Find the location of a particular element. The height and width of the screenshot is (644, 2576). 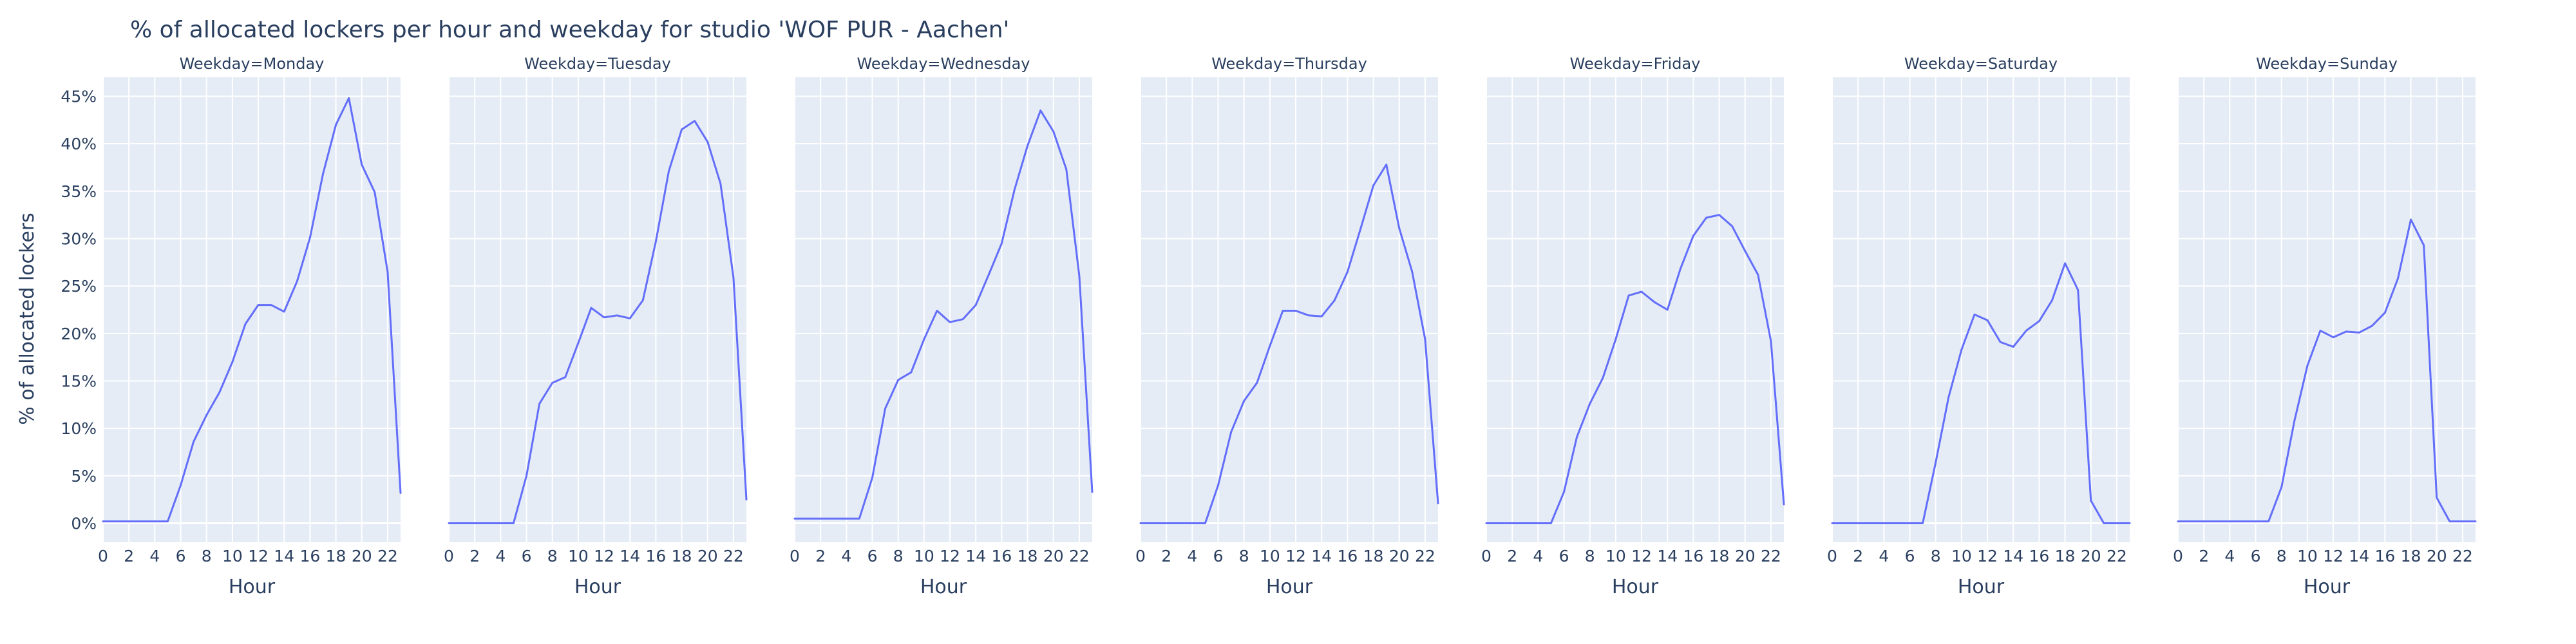

y-axis-title: % of allocated lockers is located at coordinates (28, 319).